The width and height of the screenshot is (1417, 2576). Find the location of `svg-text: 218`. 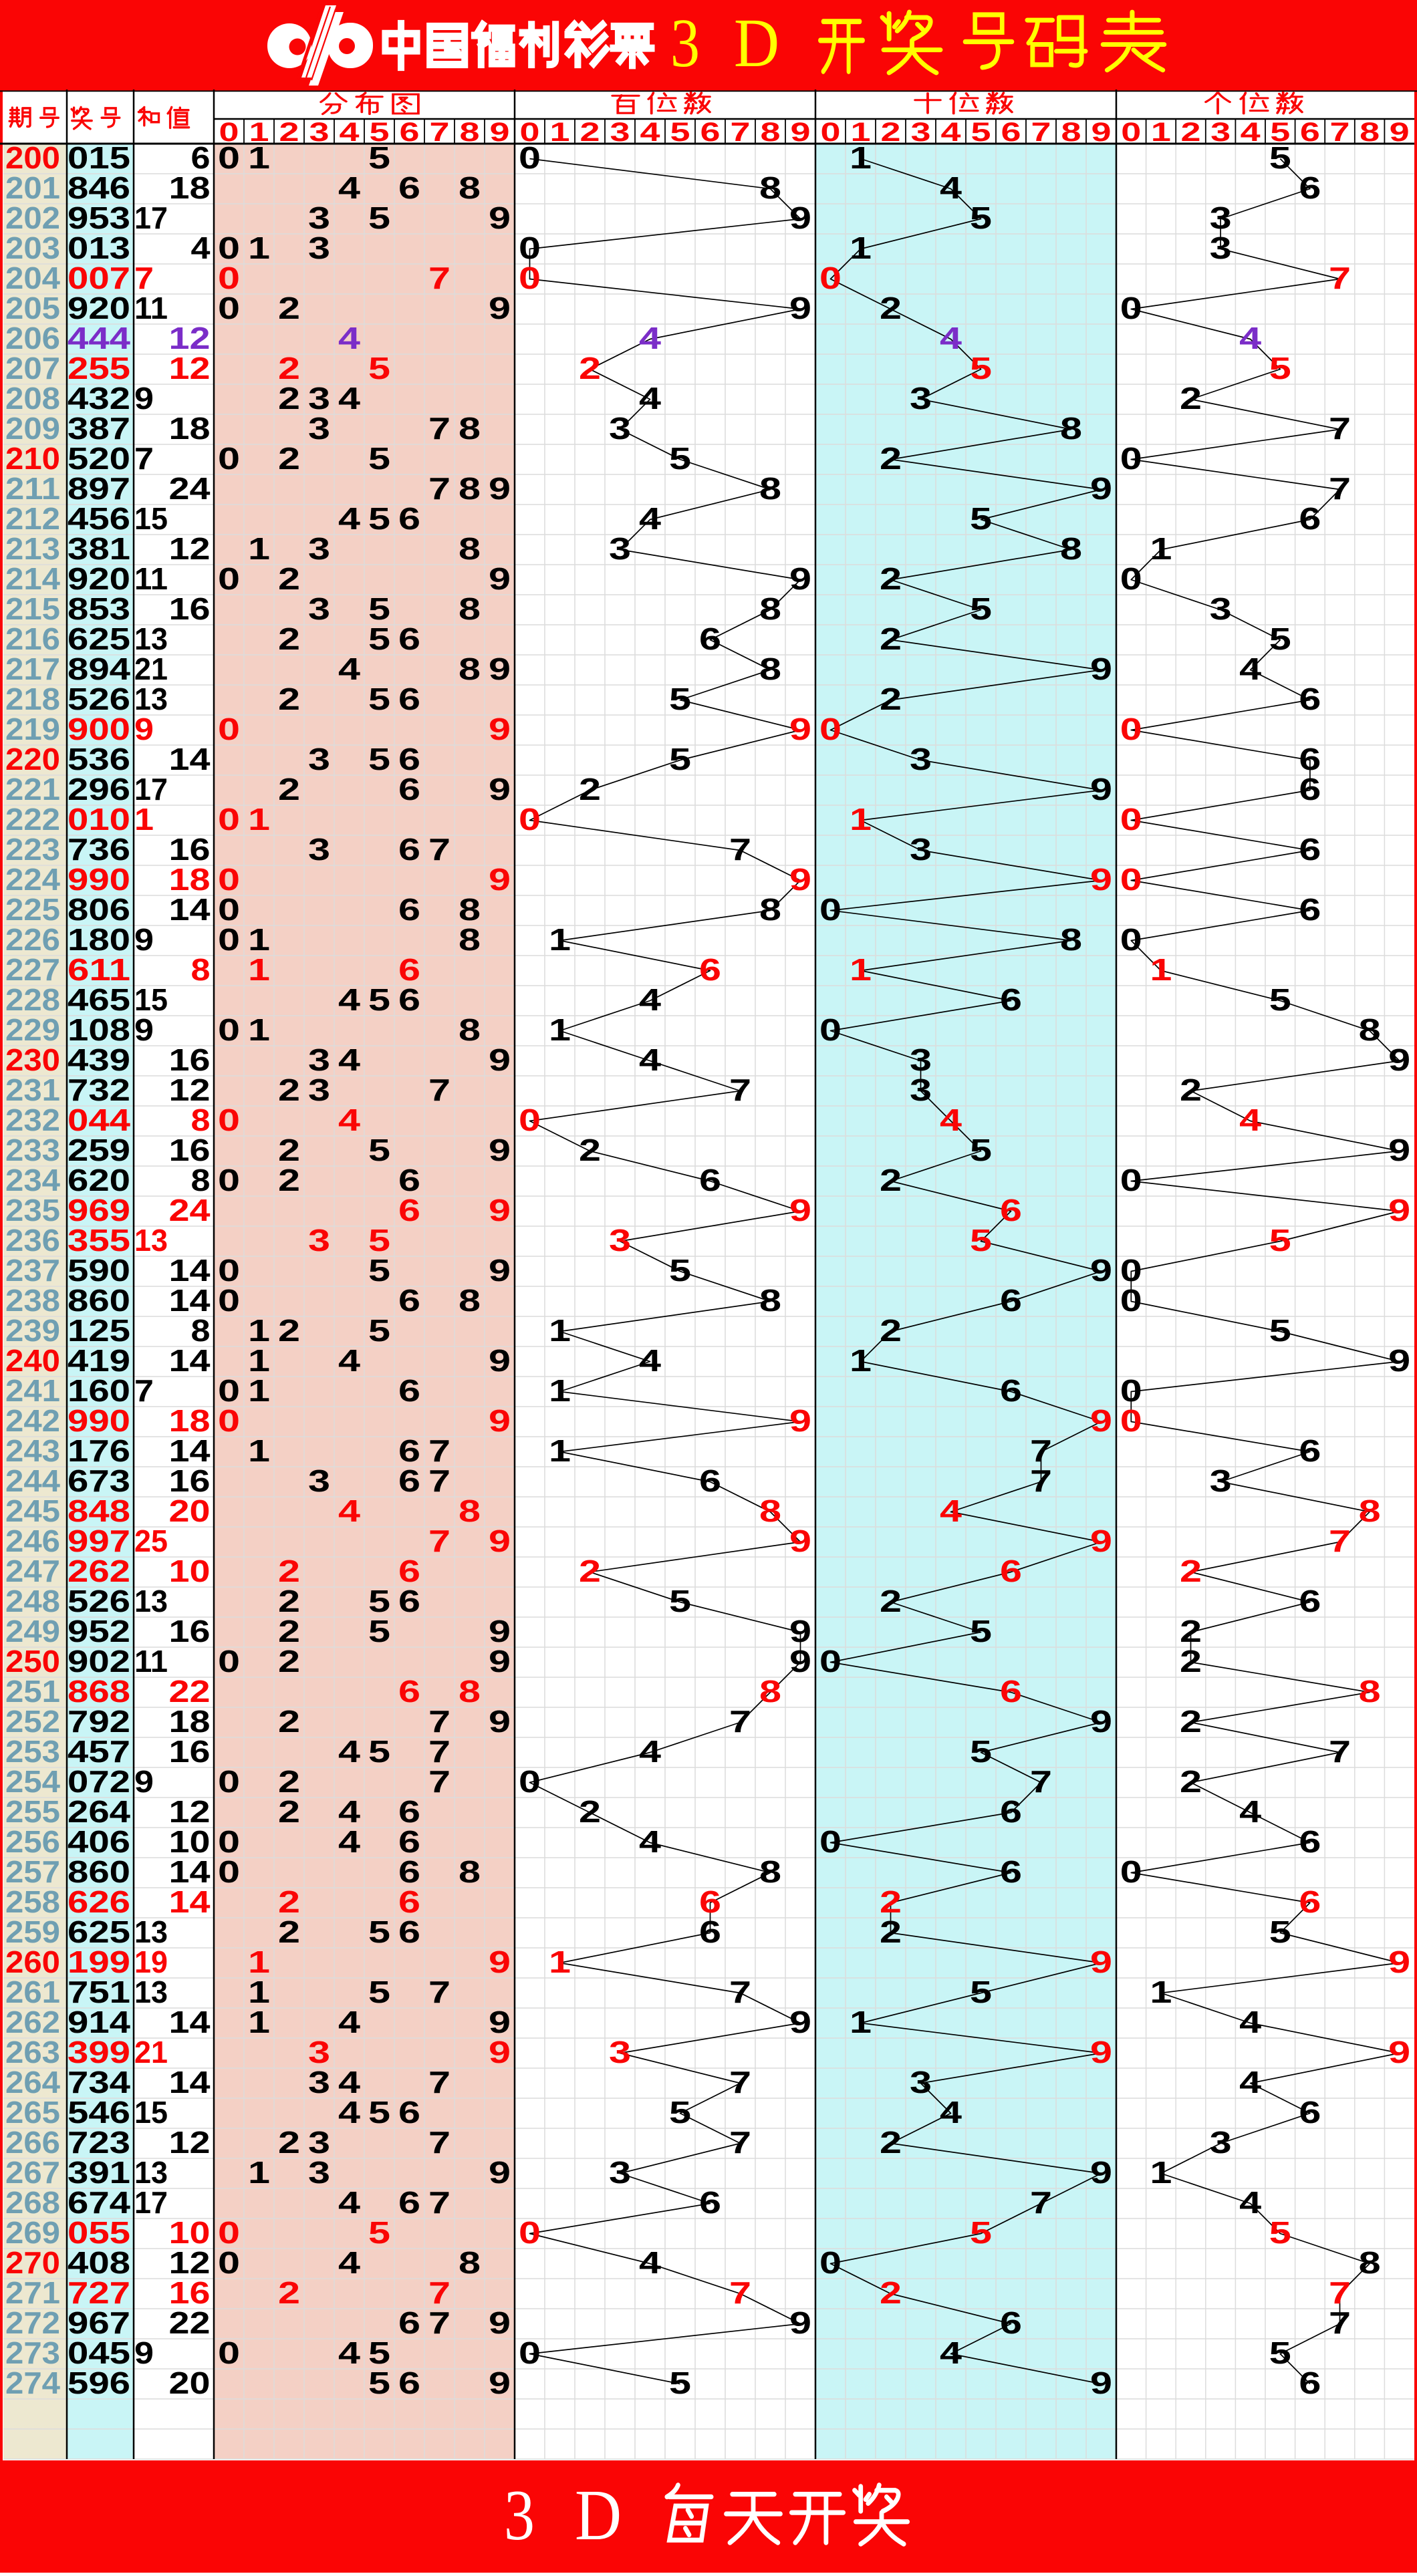

svg-text: 218 is located at coordinates (32, 699).